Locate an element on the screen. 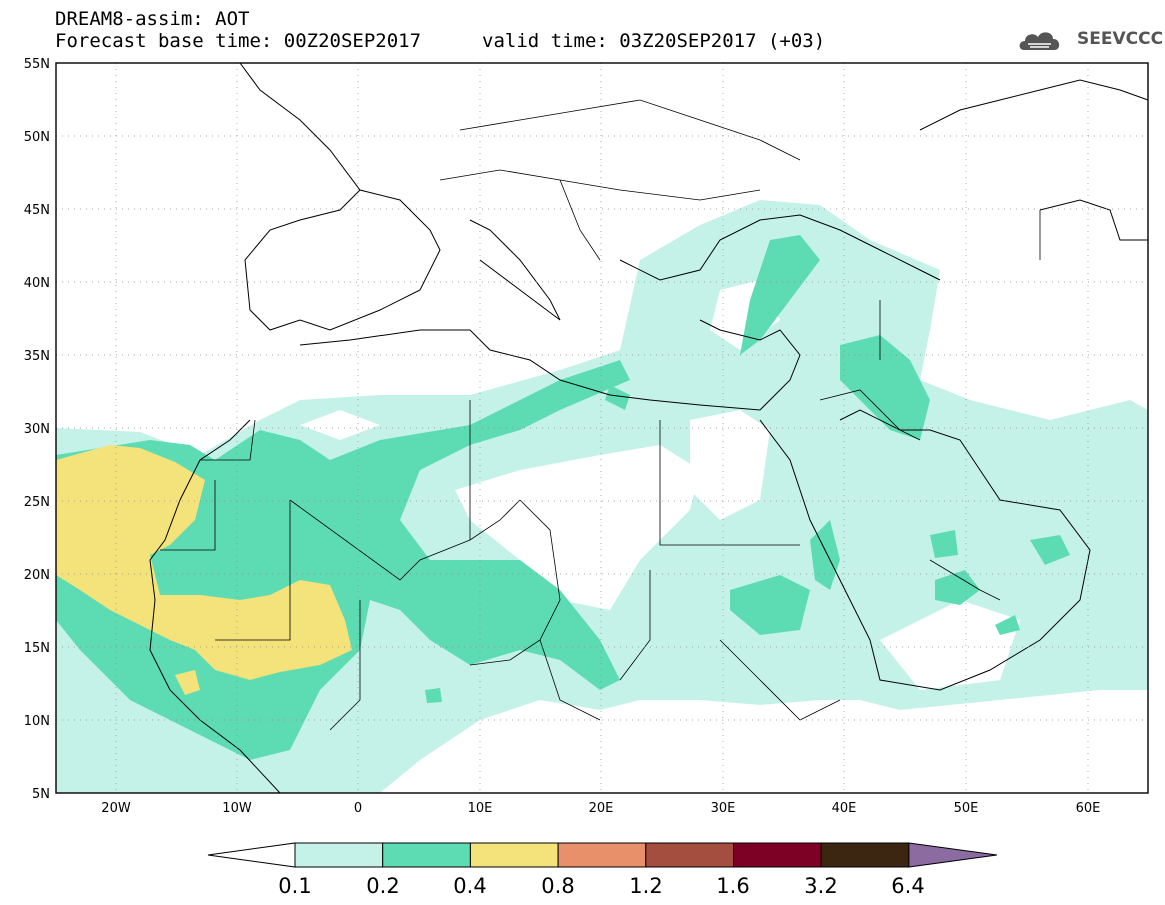 The image size is (1165, 905). lon-label: 10W is located at coordinates (237, 808).